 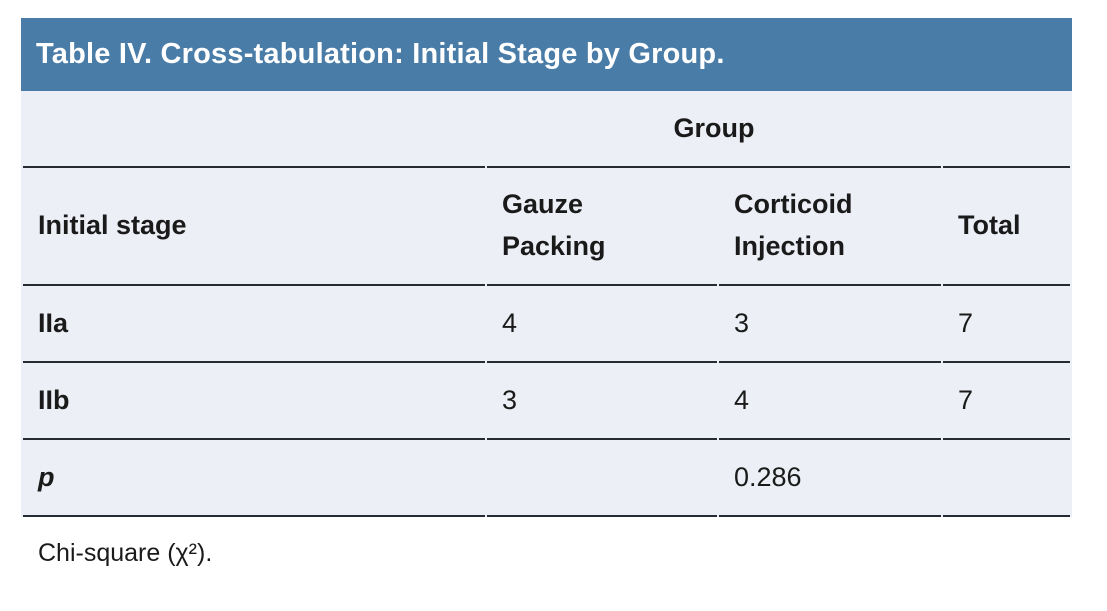 What do you see at coordinates (254, 478) in the screenshot?
I see `row-label-p: p` at bounding box center [254, 478].